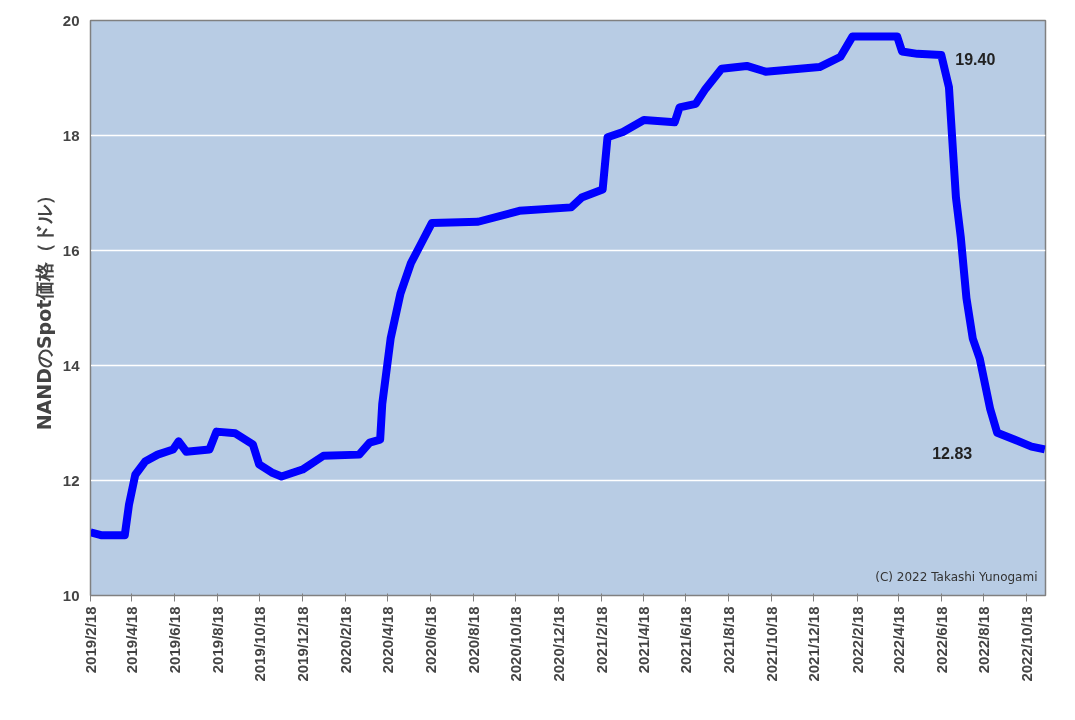 Image resolution: width=1075 pixels, height=720 pixels. I want to click on x-tick-label: 2020/2/18, so click(346, 640).